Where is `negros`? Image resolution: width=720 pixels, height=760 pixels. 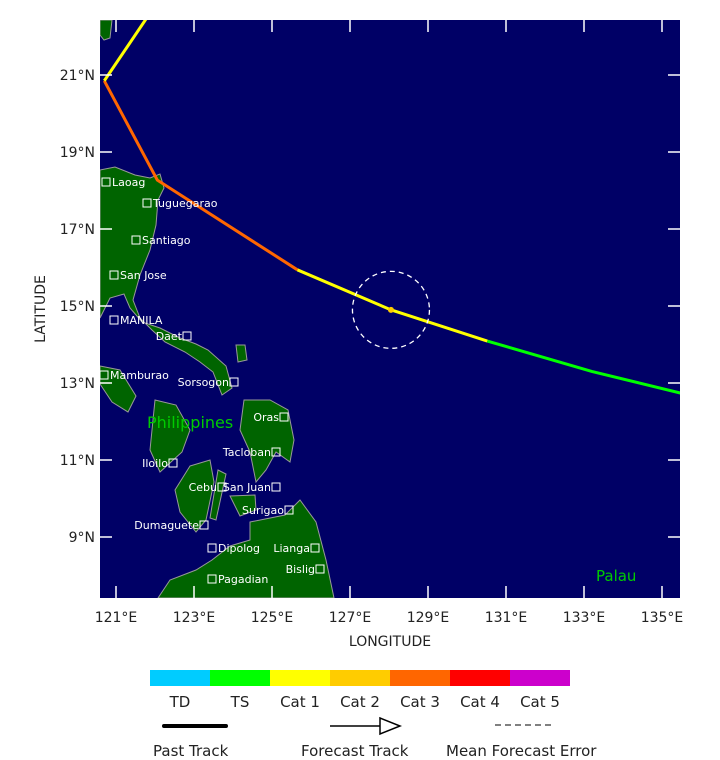 negros is located at coordinates (194, 496).